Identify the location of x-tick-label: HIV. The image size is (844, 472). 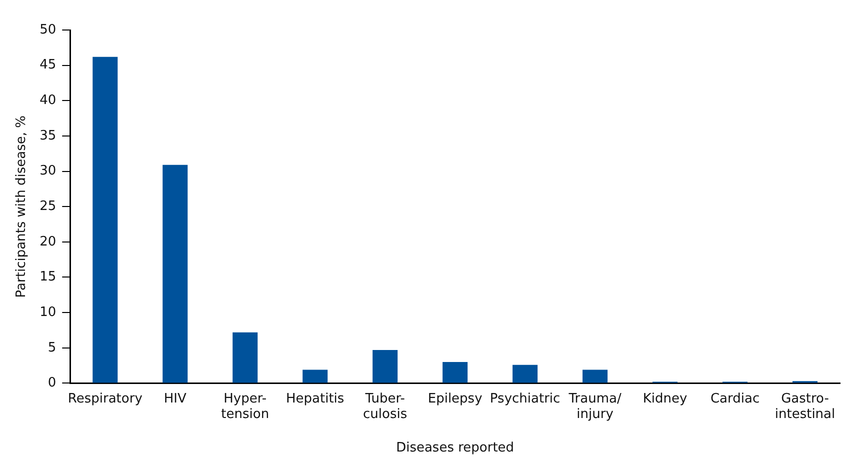
(175, 398).